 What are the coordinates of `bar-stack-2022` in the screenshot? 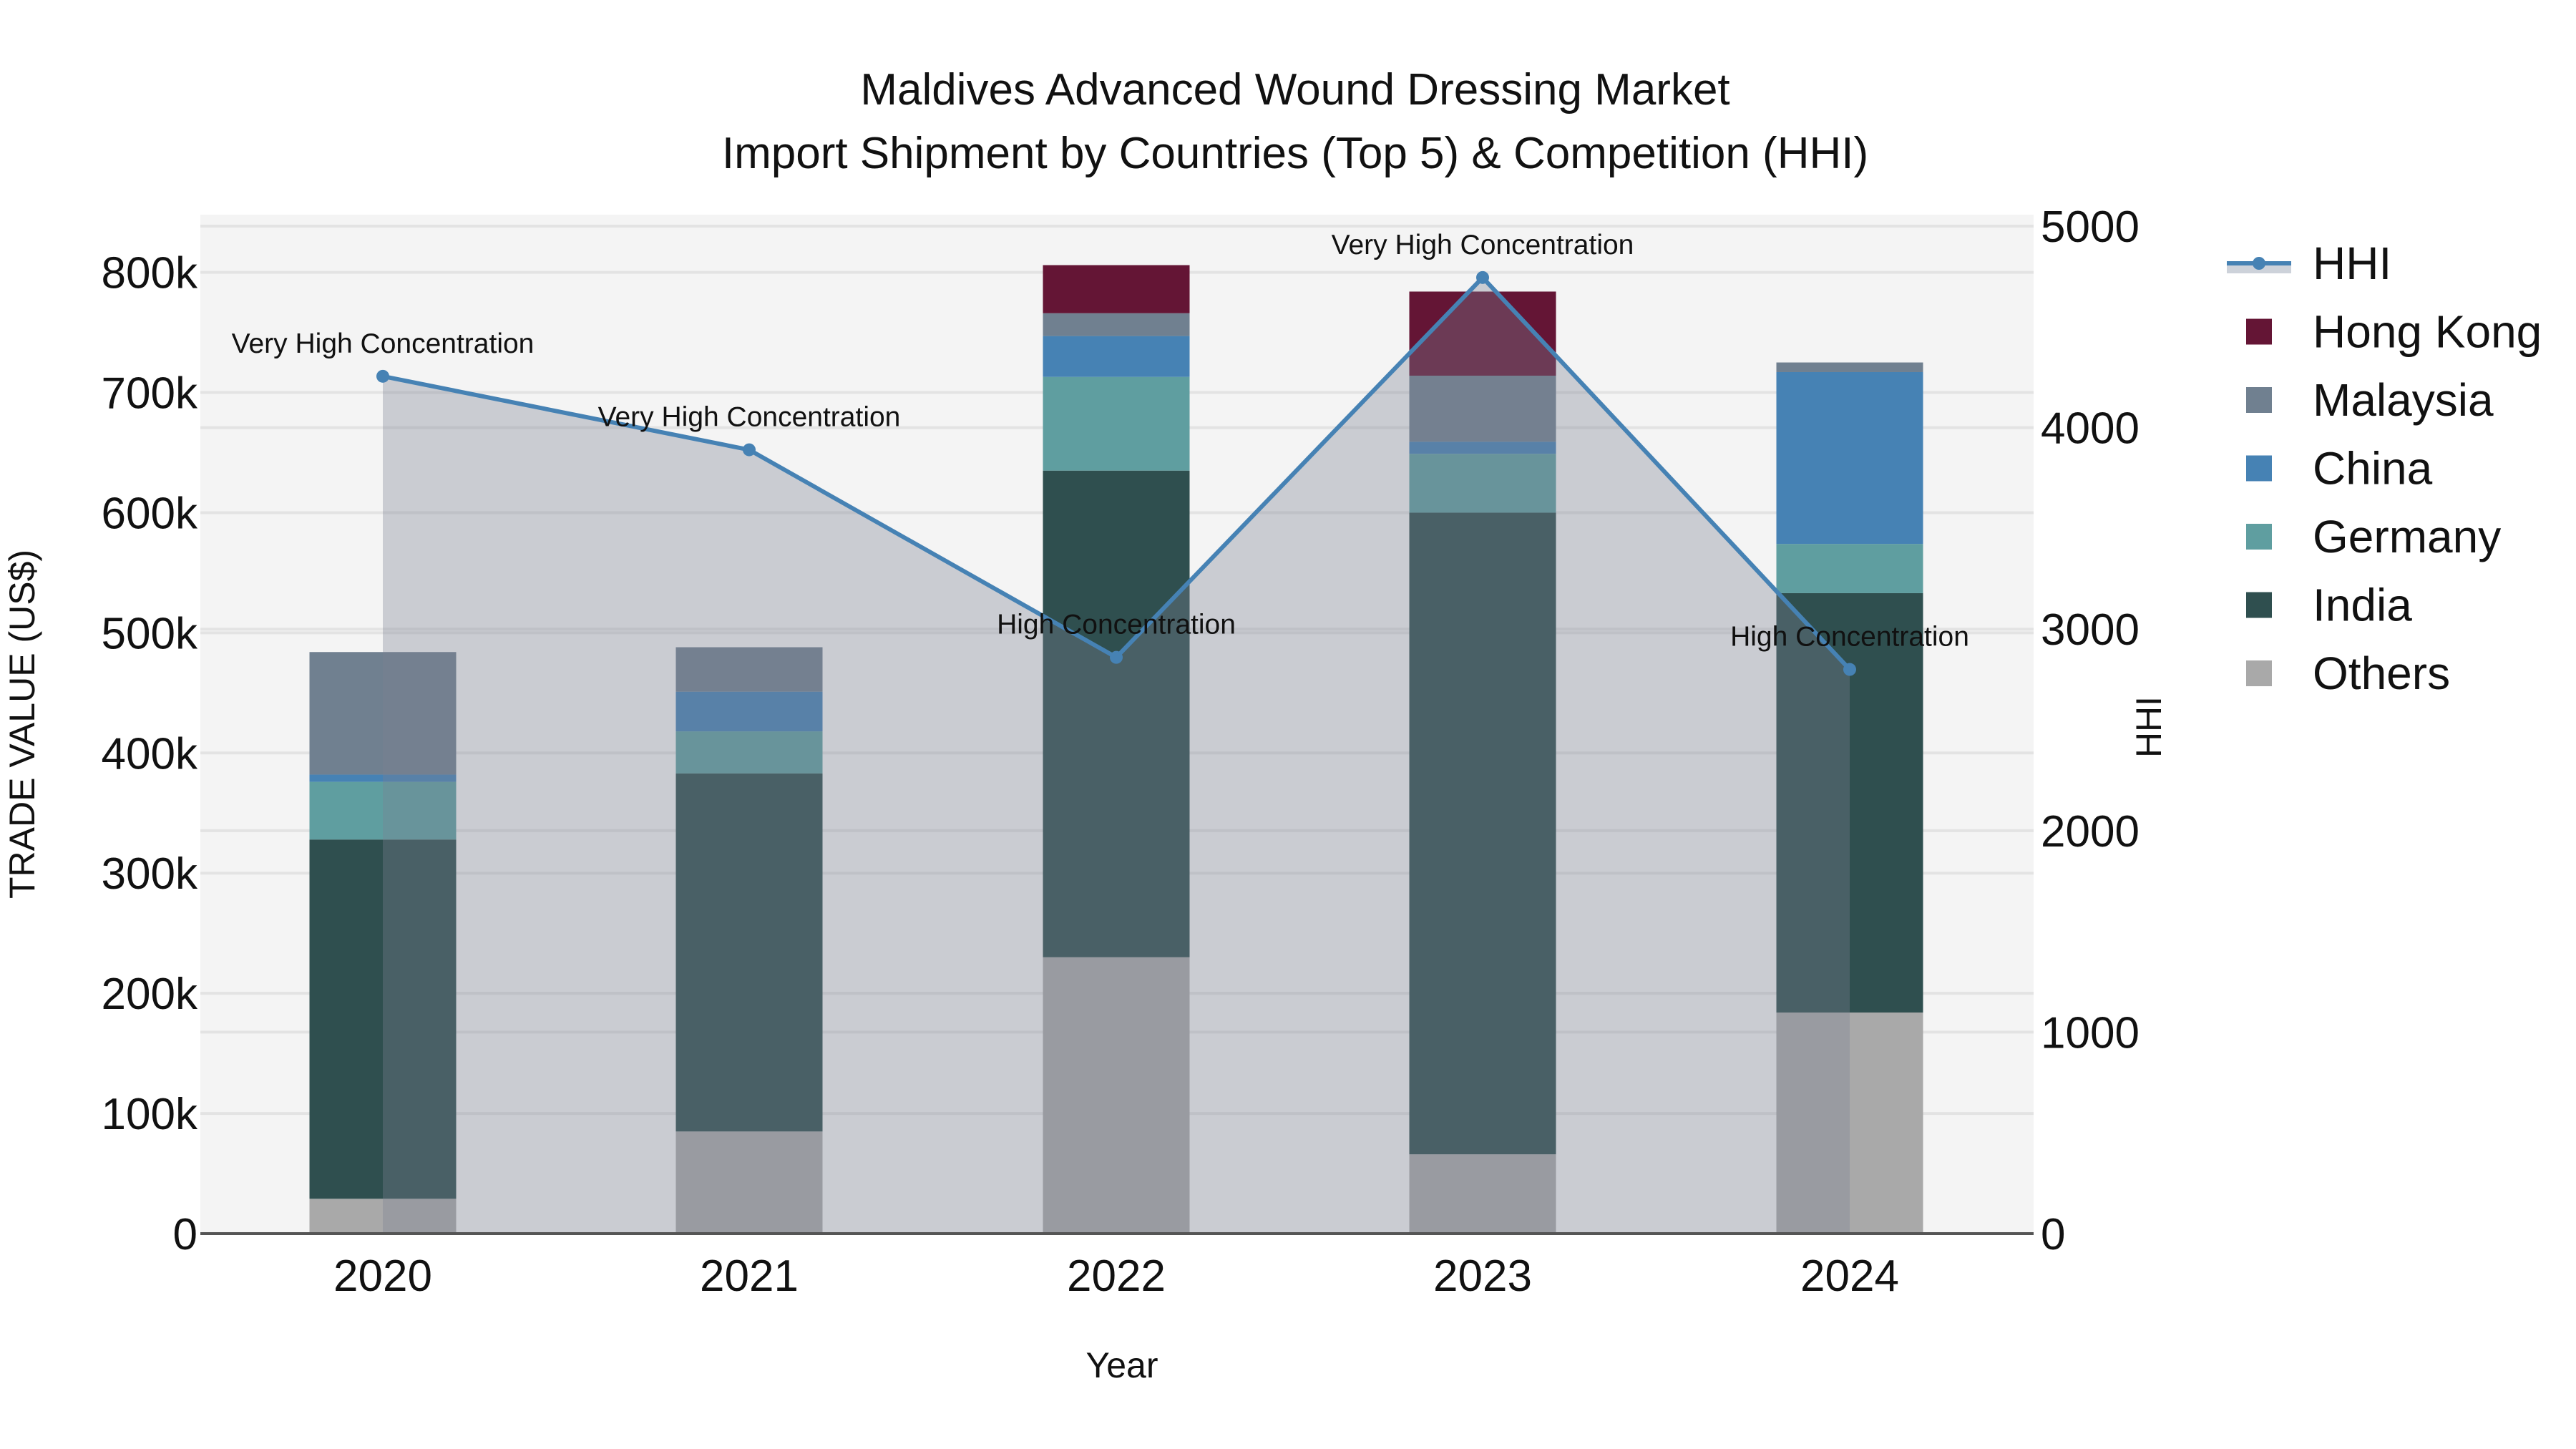 It's located at (1116, 749).